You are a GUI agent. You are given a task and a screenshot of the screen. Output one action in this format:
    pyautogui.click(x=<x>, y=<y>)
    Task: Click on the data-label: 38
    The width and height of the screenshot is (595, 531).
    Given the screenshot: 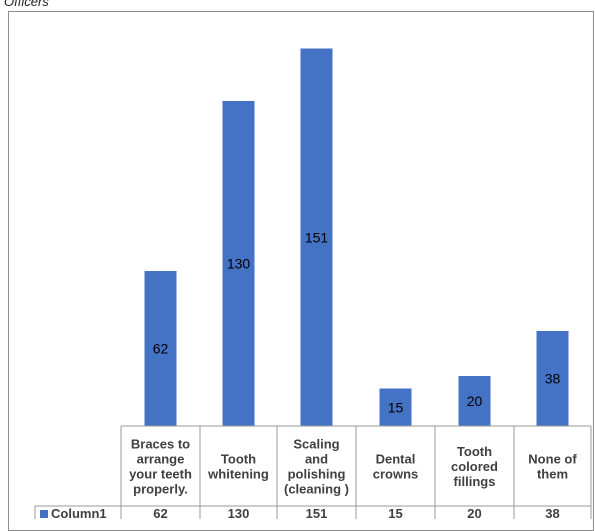 What is the action you would take?
    pyautogui.click(x=553, y=379)
    